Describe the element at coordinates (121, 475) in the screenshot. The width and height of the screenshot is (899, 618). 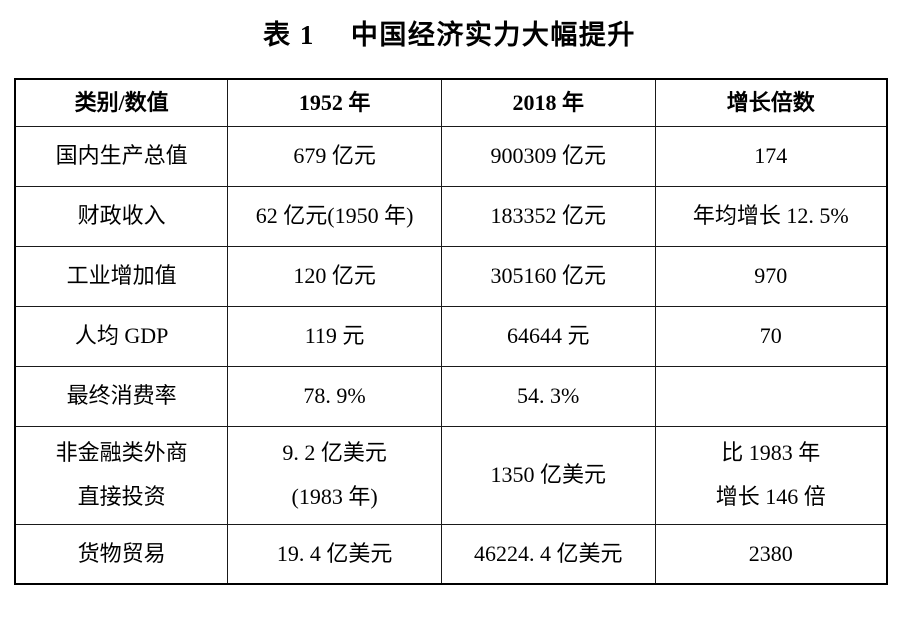
I see `table-cell: 非金融类外商 直接投资` at that location.